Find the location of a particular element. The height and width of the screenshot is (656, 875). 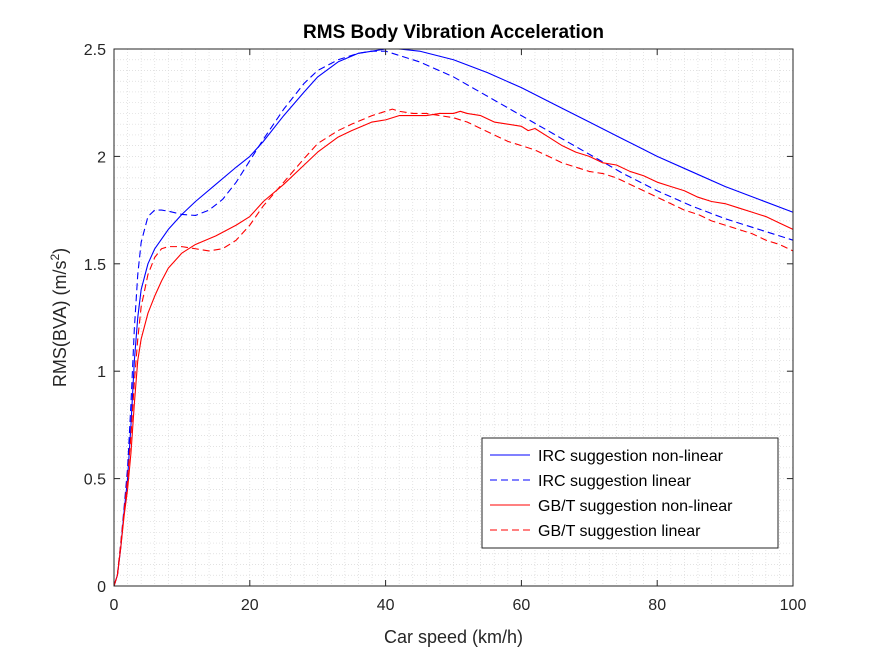

chart-title: RMS Body Vibration Acceleration is located at coordinates (453, 32).